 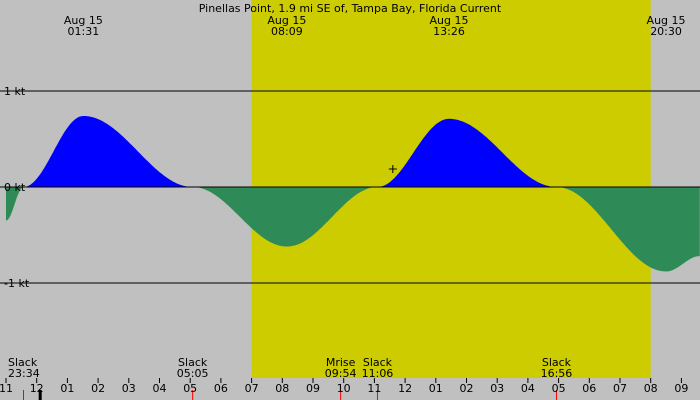 I want to click on bottom-event-time: 16:56, so click(x=557, y=373).